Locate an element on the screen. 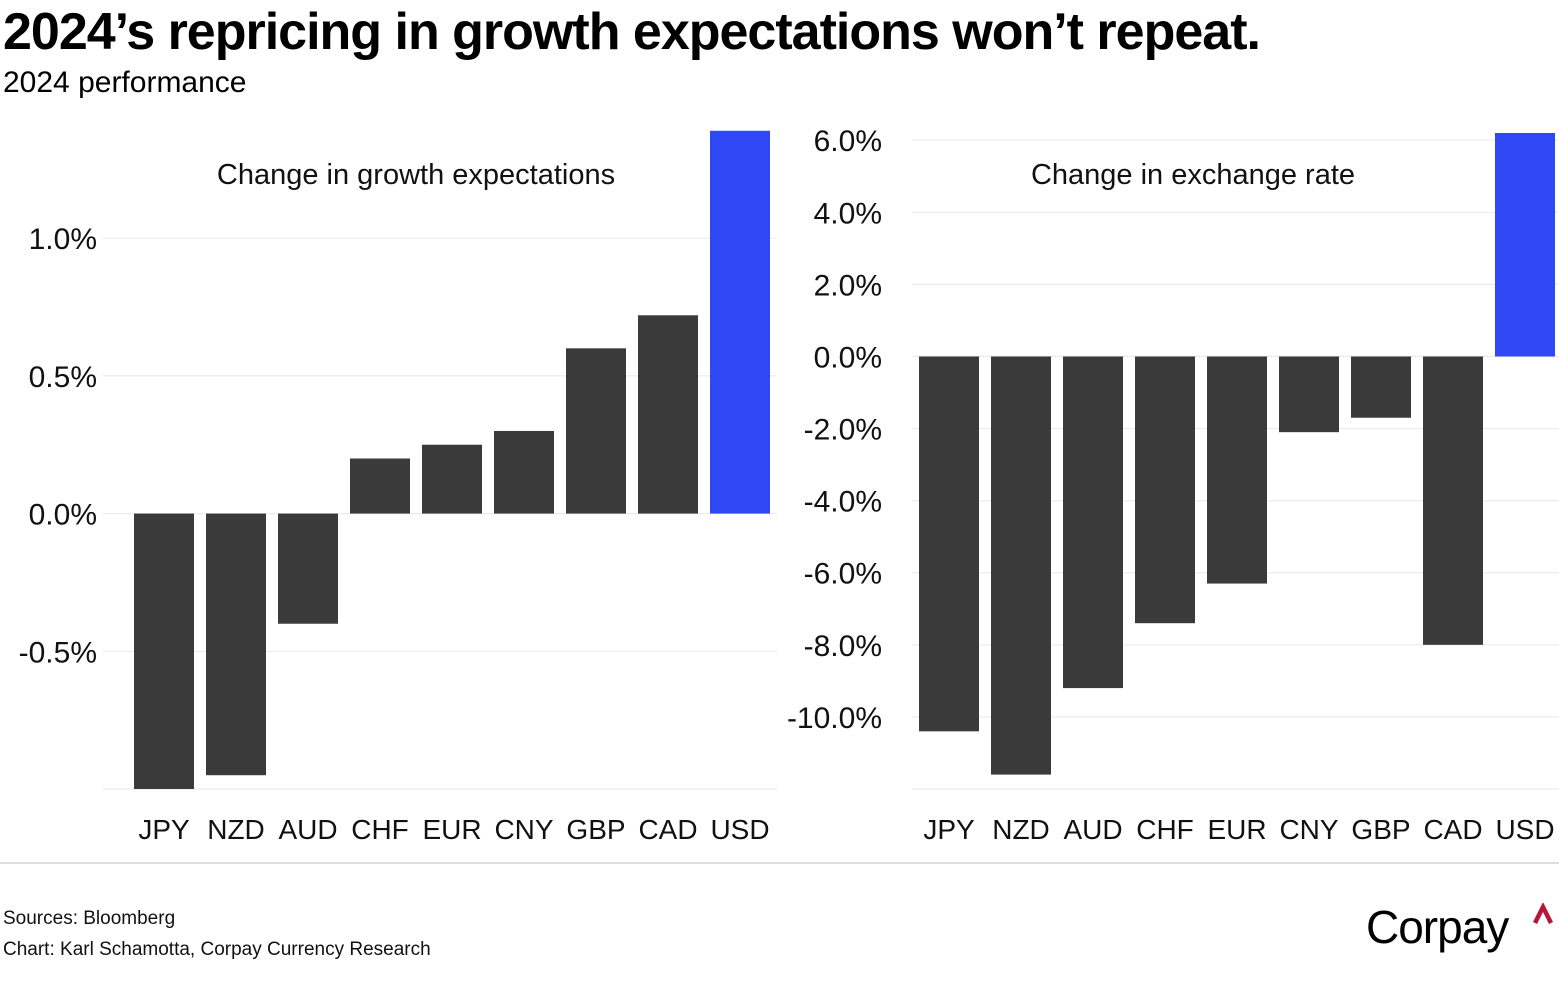 The width and height of the screenshot is (1559, 1000). panel-title: Change in exchange rate is located at coordinates (1193, 175).